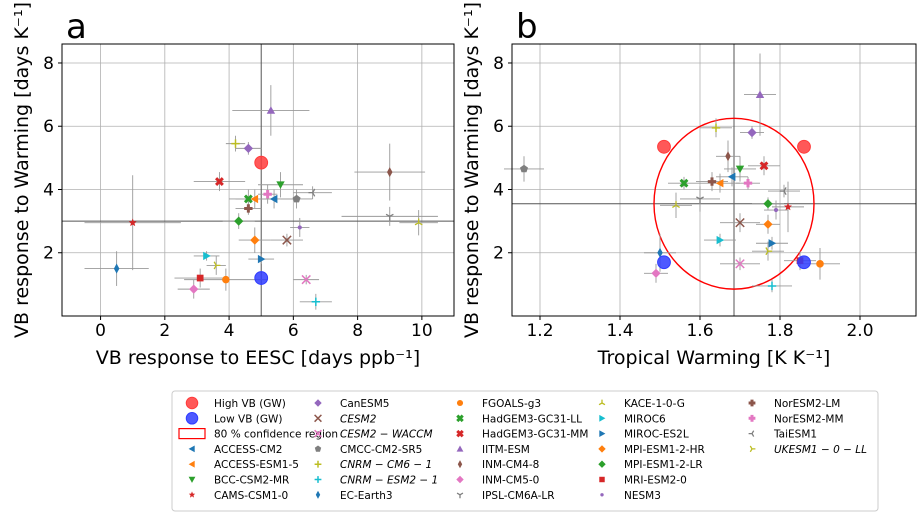 The width and height of the screenshot is (920, 512). I want to click on legend-marker-80-confidence-region, so click(192, 434).